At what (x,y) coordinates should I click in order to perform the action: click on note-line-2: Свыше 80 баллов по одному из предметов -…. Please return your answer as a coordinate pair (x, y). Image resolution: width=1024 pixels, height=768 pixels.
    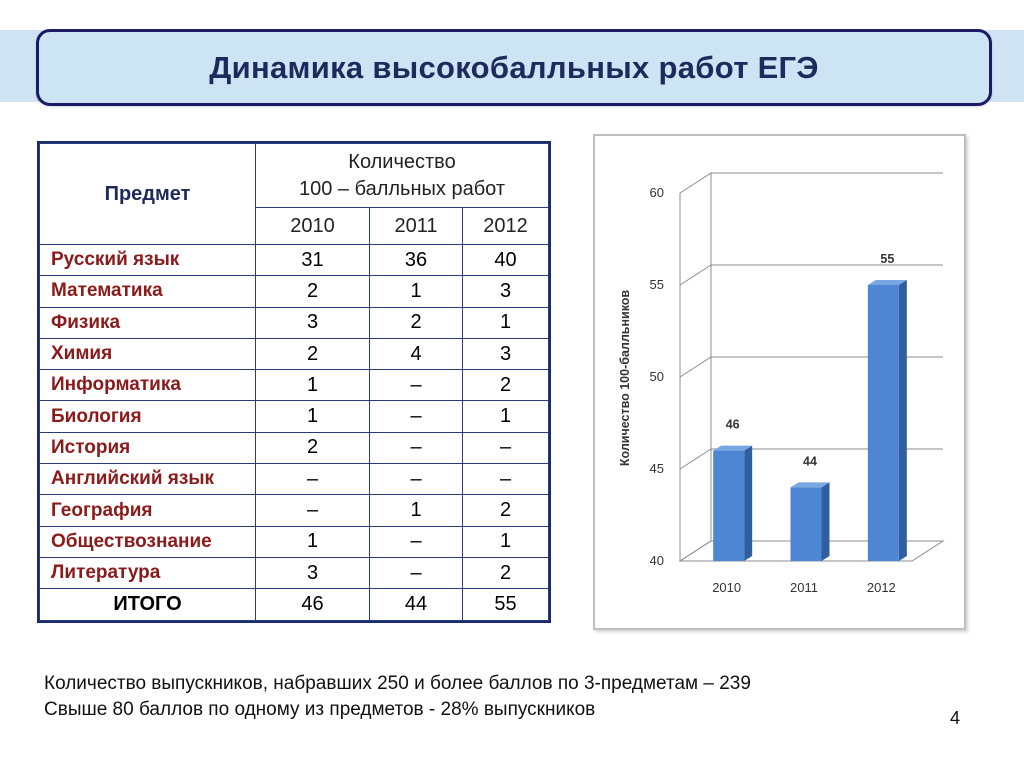
    Looking at the image, I should click on (320, 709).